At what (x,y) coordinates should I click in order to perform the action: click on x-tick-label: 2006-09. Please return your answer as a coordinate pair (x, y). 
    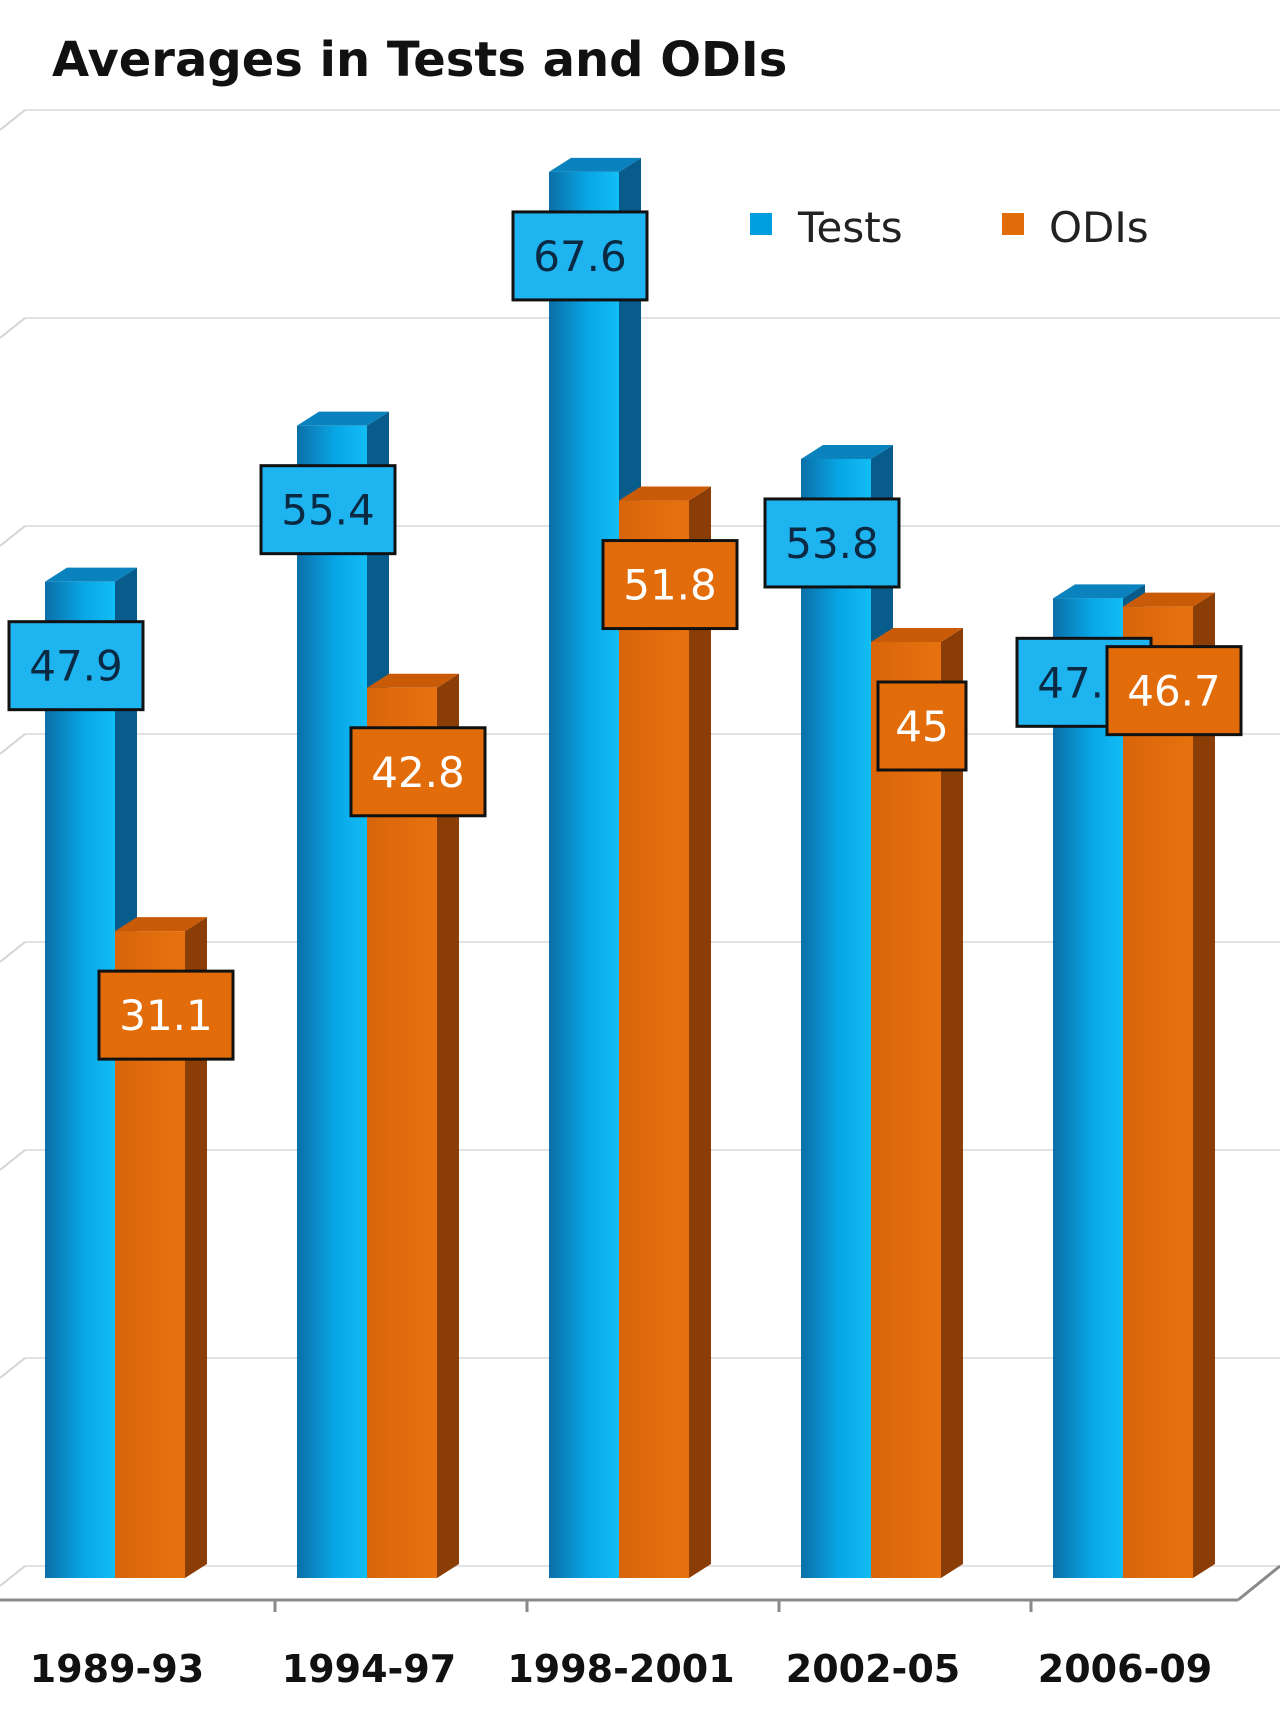
    Looking at the image, I should click on (1125, 1669).